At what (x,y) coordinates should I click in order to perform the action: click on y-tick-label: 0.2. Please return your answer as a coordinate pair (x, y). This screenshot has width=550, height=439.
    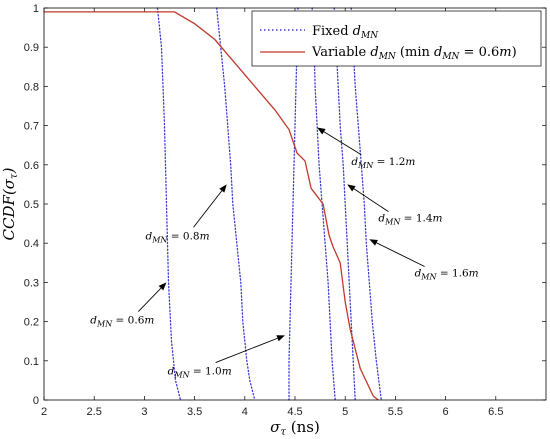
    Looking at the image, I should click on (31, 323).